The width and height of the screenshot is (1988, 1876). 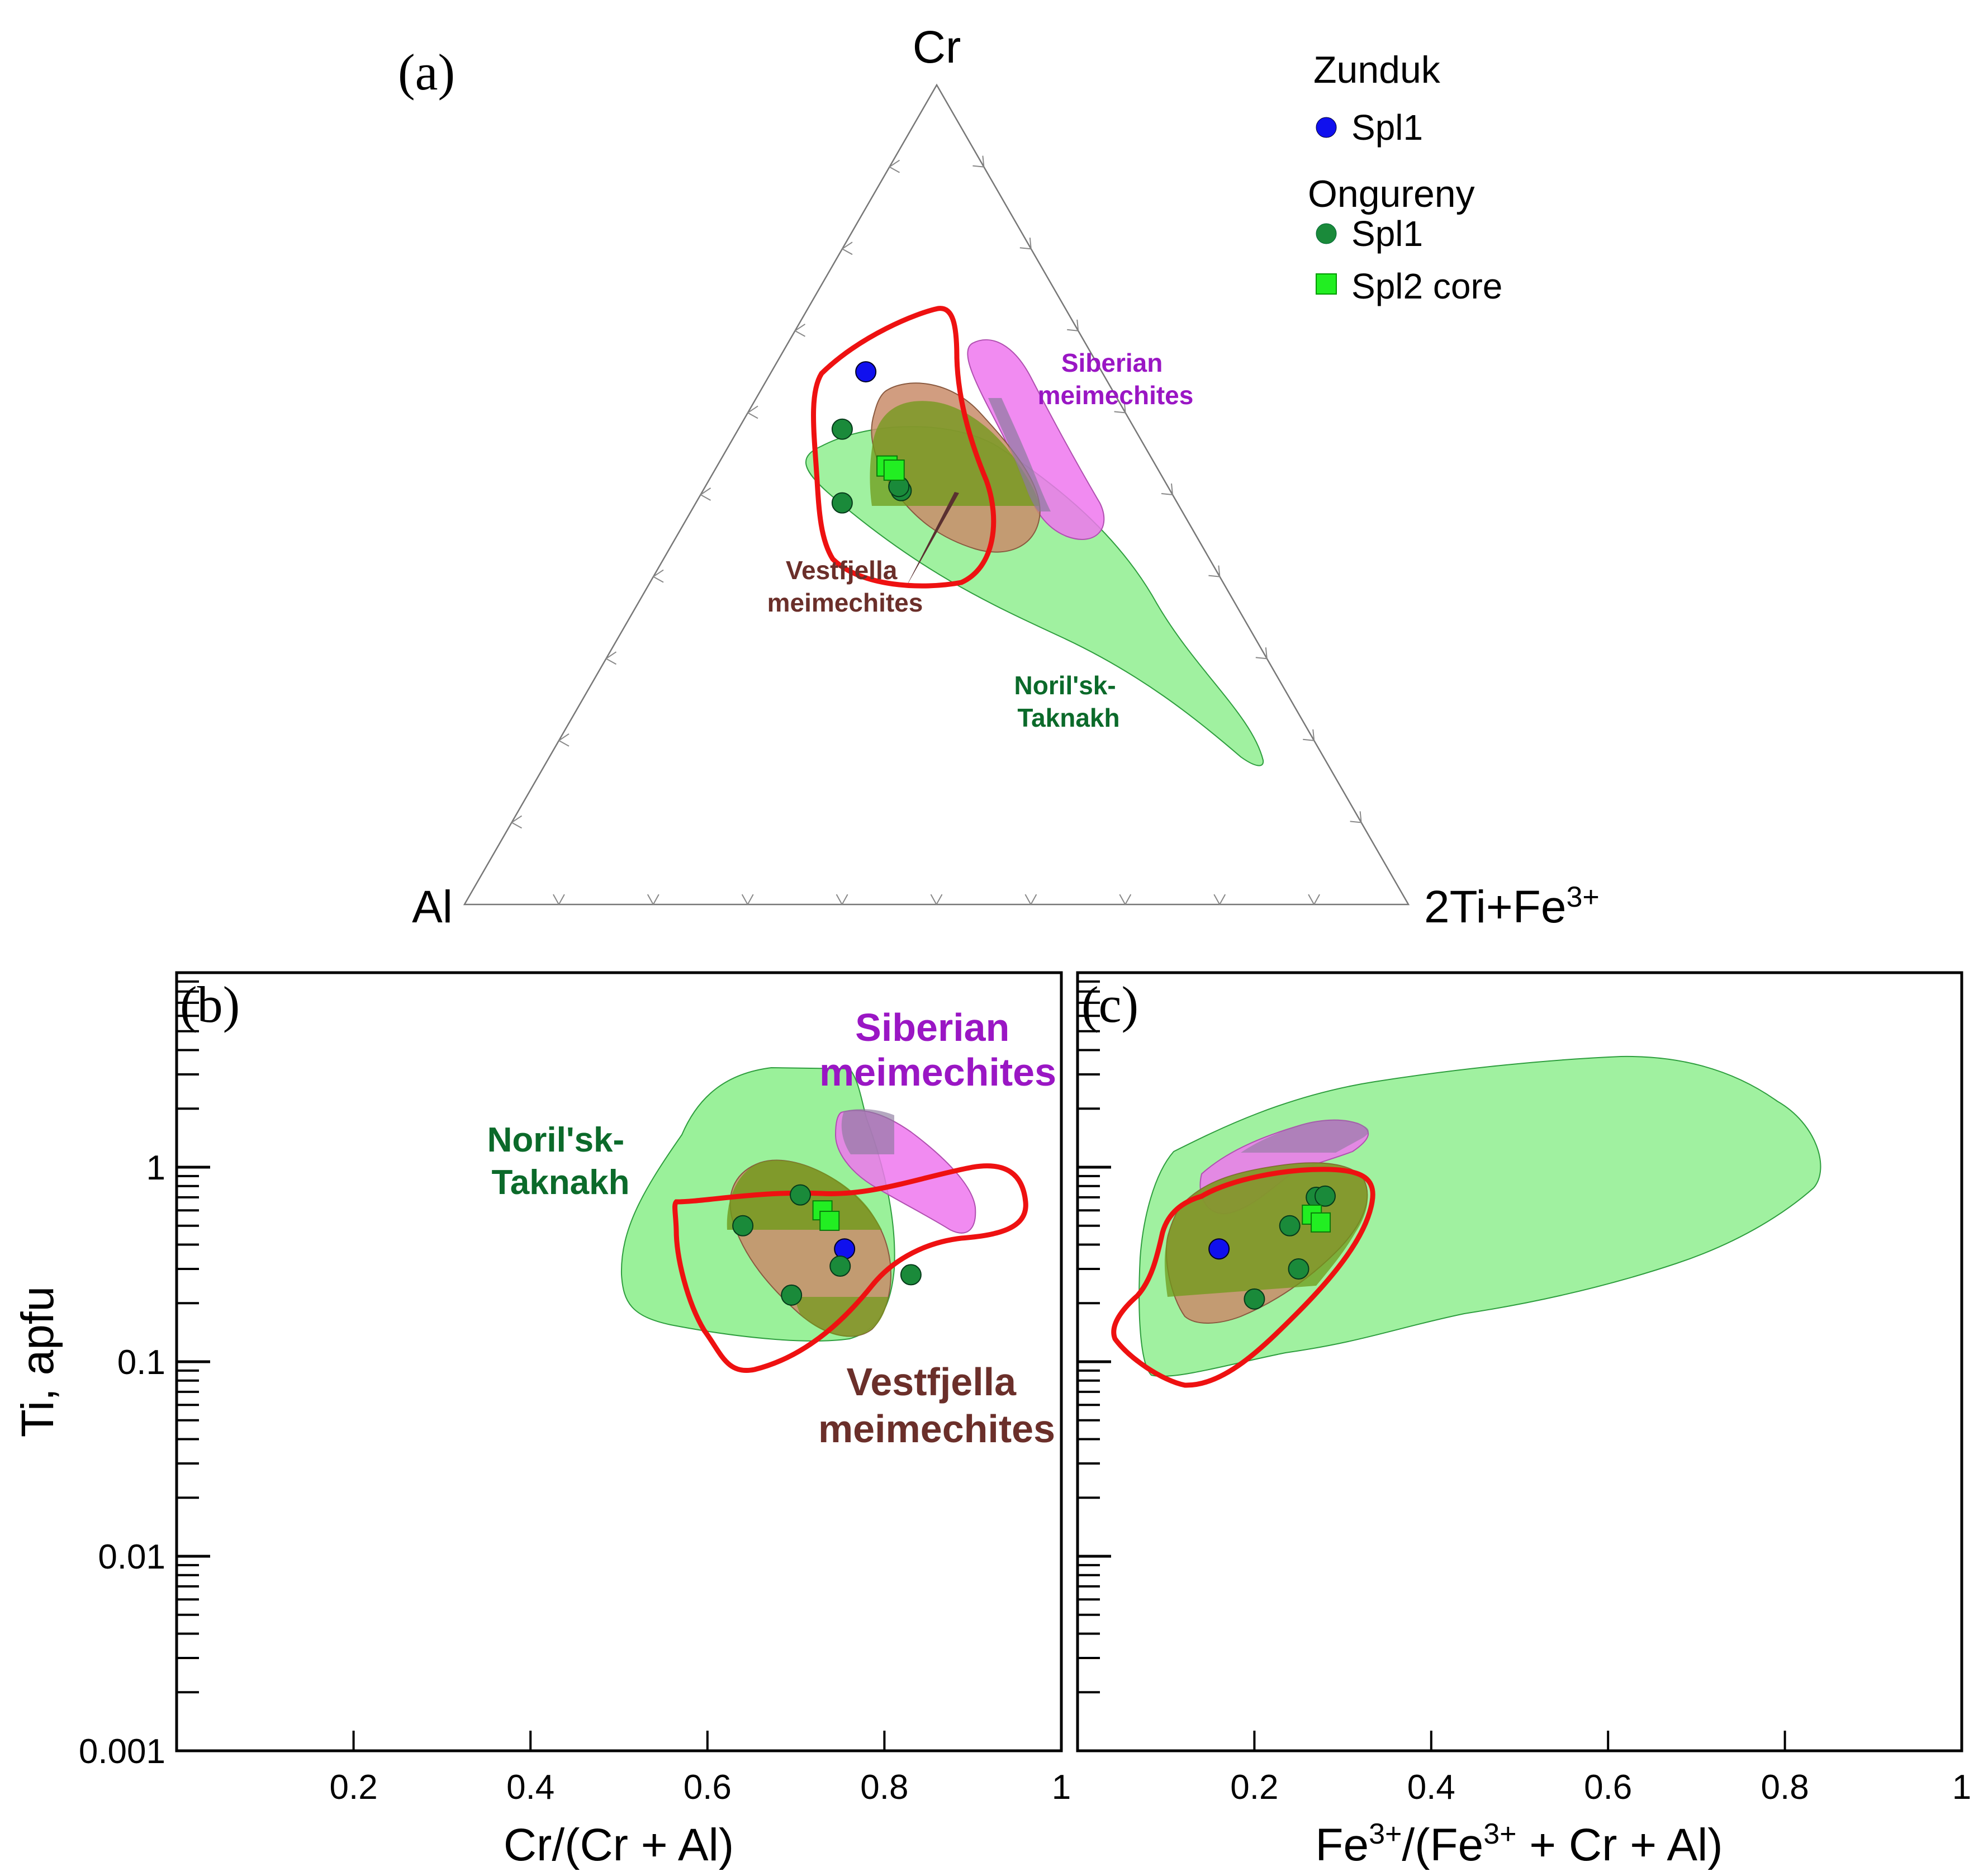 I want to click on legend-group-ongureny: Ongureny, so click(x=1391, y=194).